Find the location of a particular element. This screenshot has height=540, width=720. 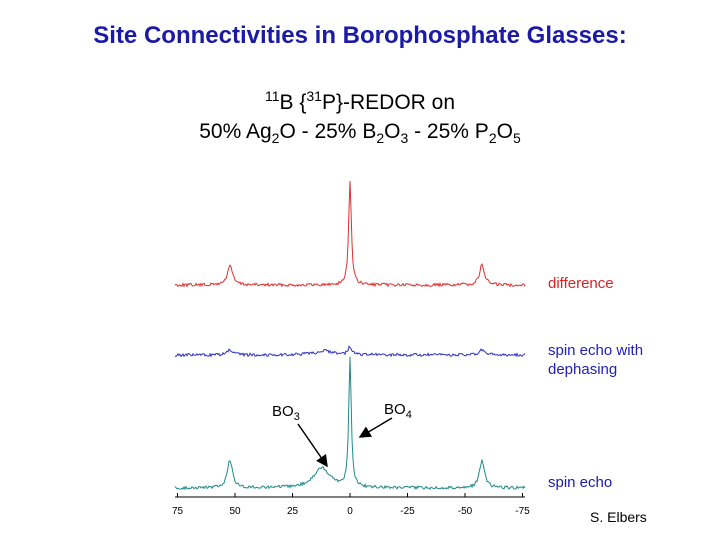

subtitle-line: 50% Ag2O - 25% B2O3 - 25% P2O5 is located at coordinates (360, 133).